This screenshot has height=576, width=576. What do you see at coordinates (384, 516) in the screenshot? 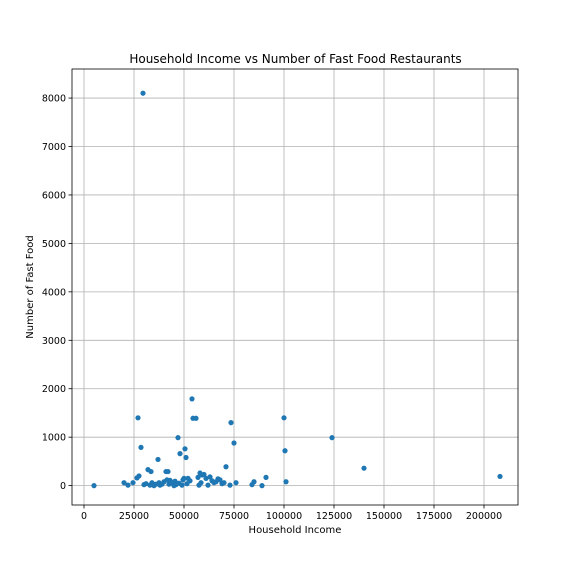
I see `x-tick-label: 150000` at bounding box center [384, 516].